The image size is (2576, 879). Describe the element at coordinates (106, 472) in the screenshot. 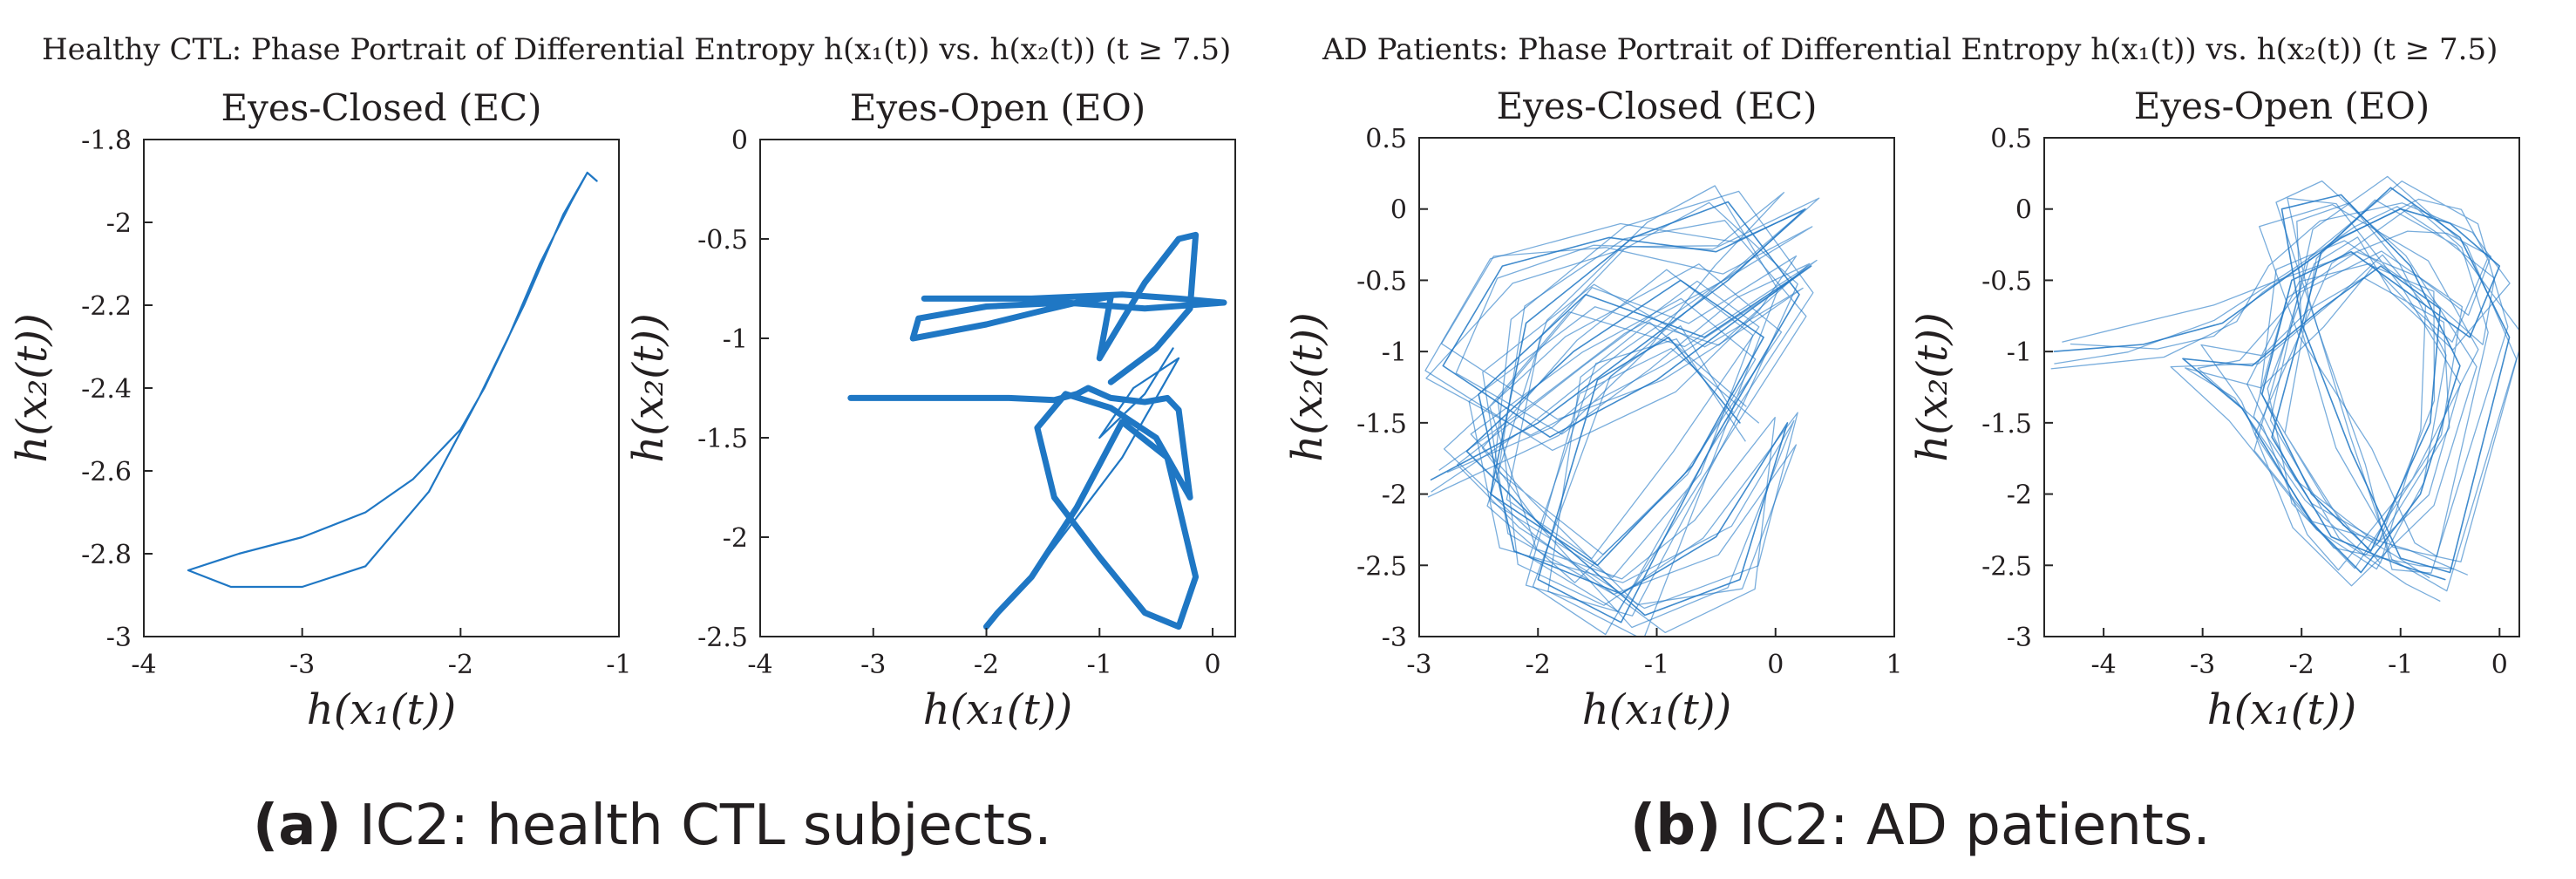

I see `y-tick-label: -2.6` at that location.